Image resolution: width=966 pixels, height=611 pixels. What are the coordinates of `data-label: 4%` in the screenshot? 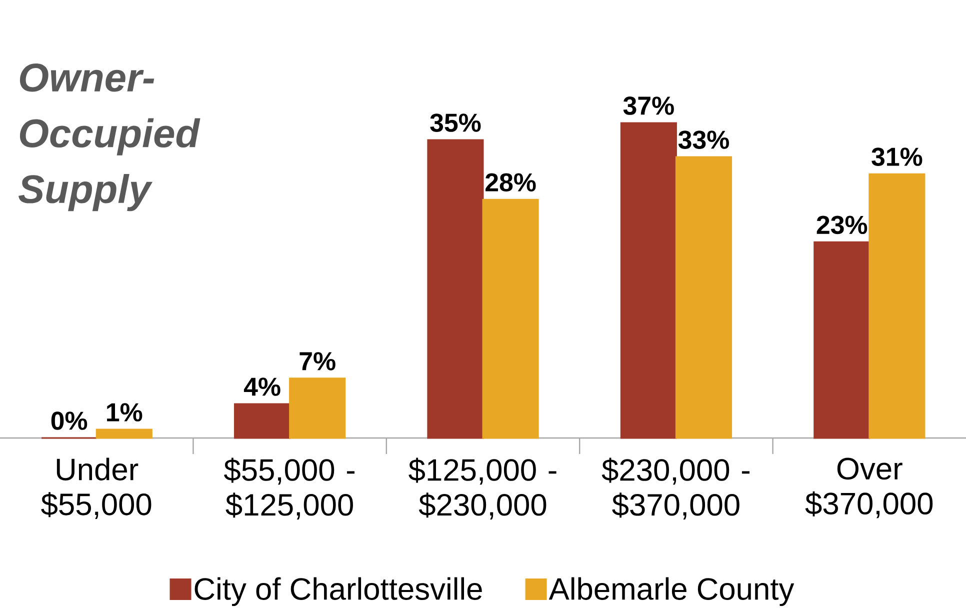 It's located at (262, 387).